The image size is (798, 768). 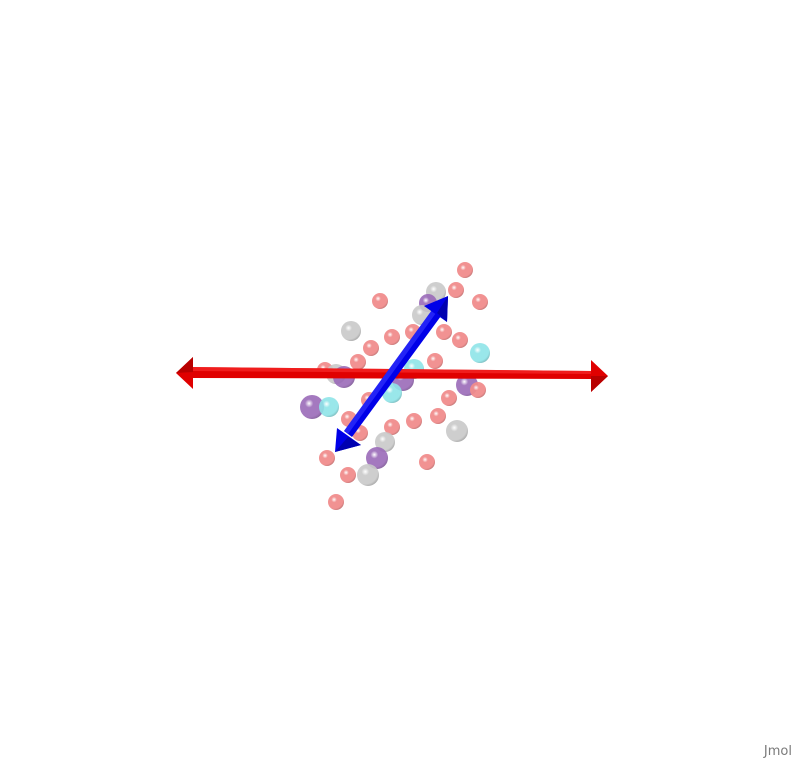 I want to click on jmol-watermark: Jmol, so click(x=777, y=751).